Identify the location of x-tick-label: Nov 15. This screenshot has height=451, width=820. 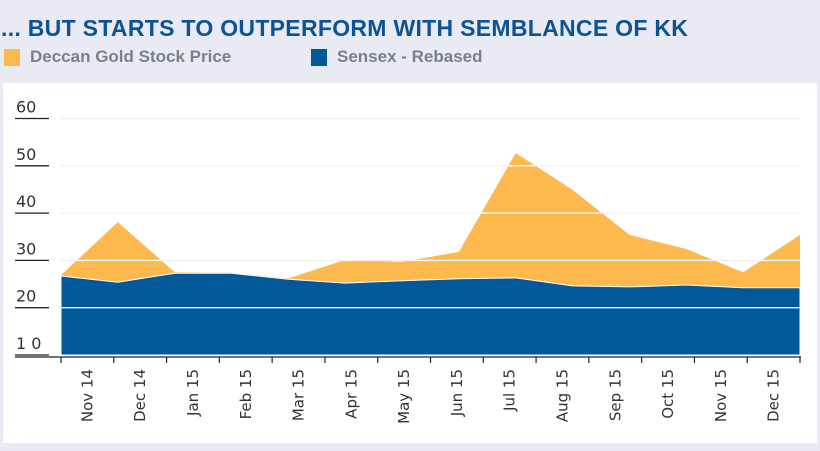
(721, 395).